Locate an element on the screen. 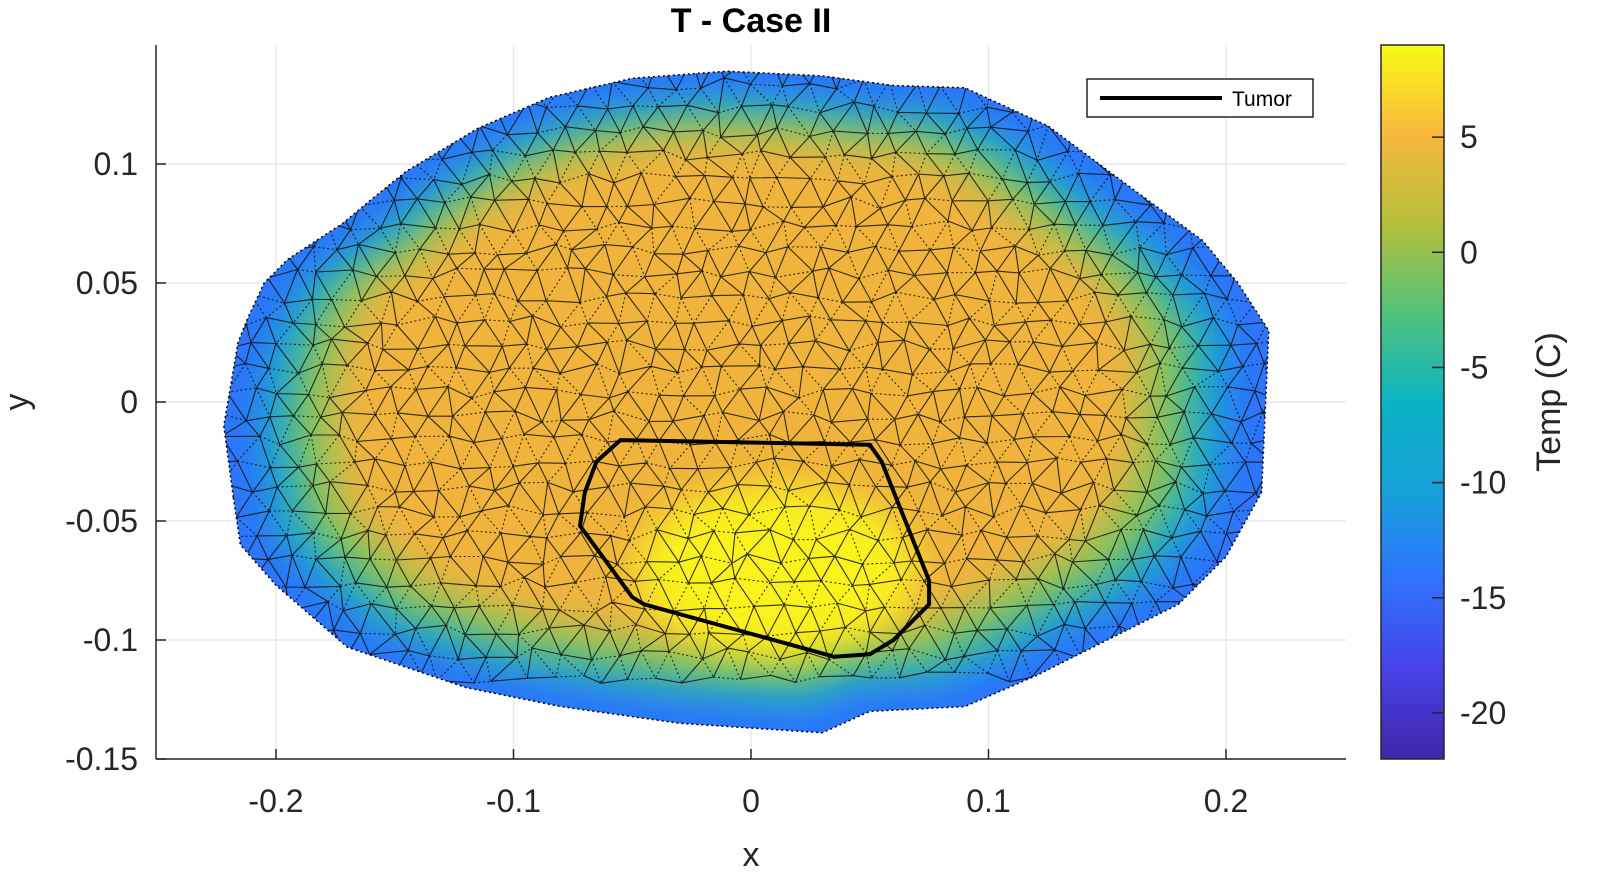 This screenshot has height=886, width=1598. legend: Tumor is located at coordinates (1200, 98).